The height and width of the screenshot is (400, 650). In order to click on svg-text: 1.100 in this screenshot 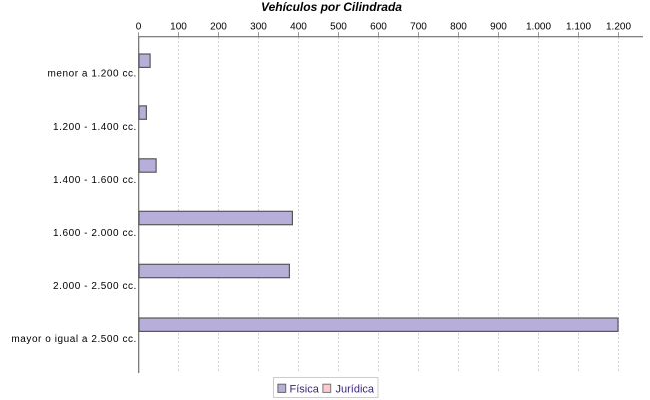, I will do `click(578, 26)`.